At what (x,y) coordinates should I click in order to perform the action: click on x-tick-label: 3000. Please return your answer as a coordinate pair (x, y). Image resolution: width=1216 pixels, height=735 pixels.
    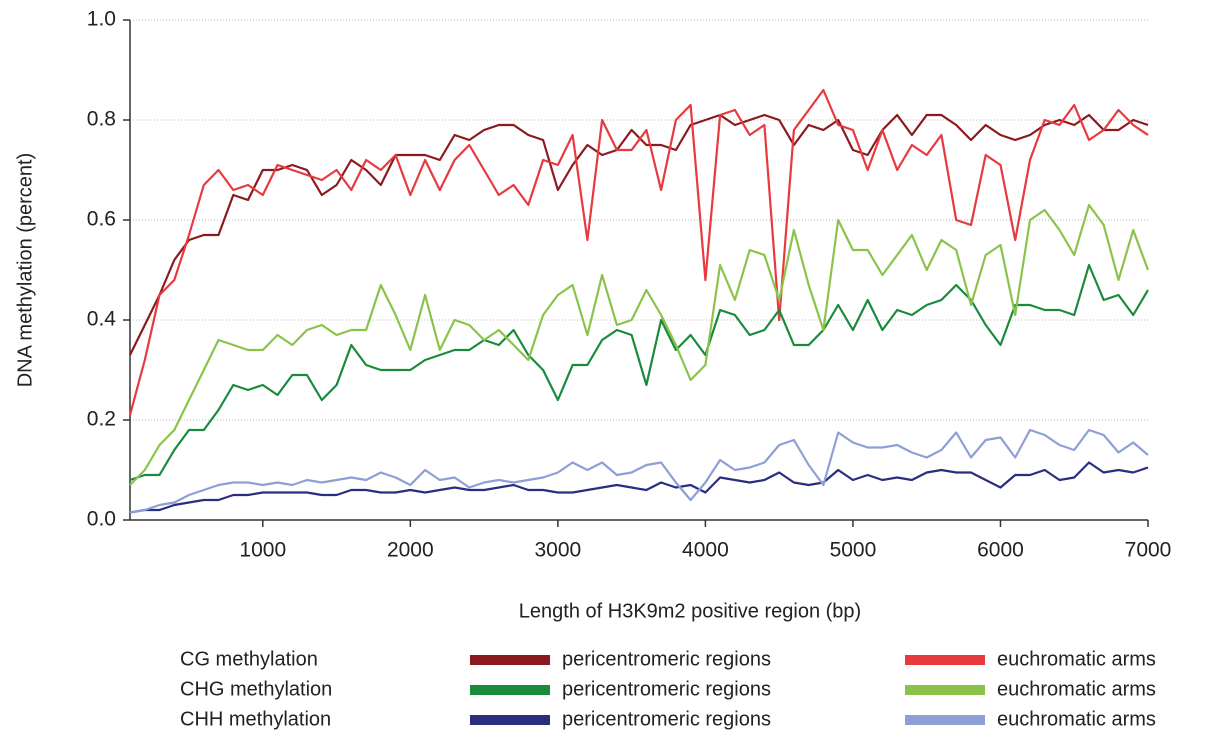
    Looking at the image, I should click on (557, 550).